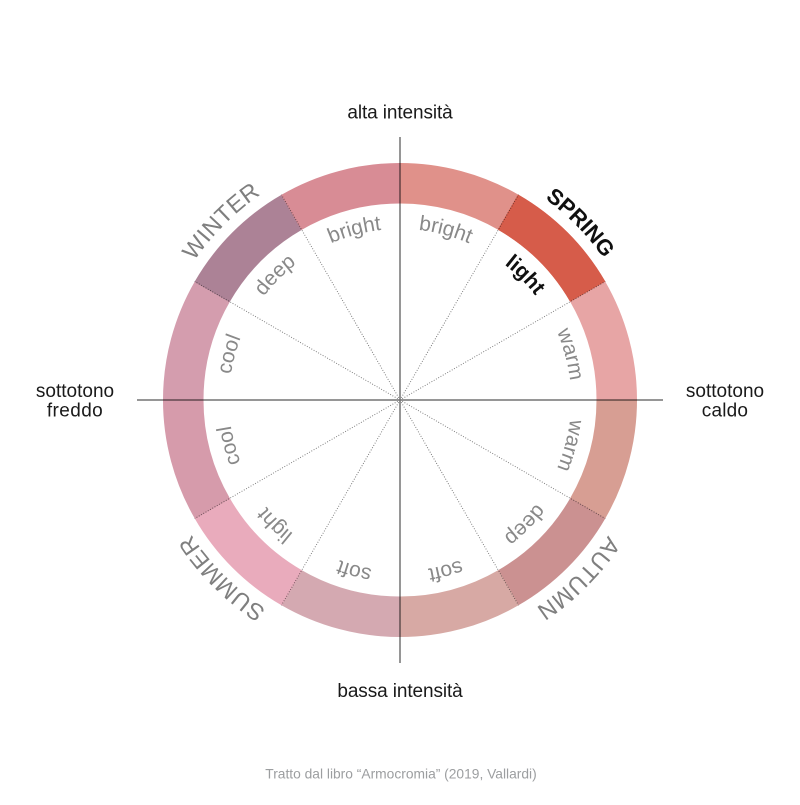 The image size is (800, 805). I want to click on svg-text: caldo, so click(725, 411).